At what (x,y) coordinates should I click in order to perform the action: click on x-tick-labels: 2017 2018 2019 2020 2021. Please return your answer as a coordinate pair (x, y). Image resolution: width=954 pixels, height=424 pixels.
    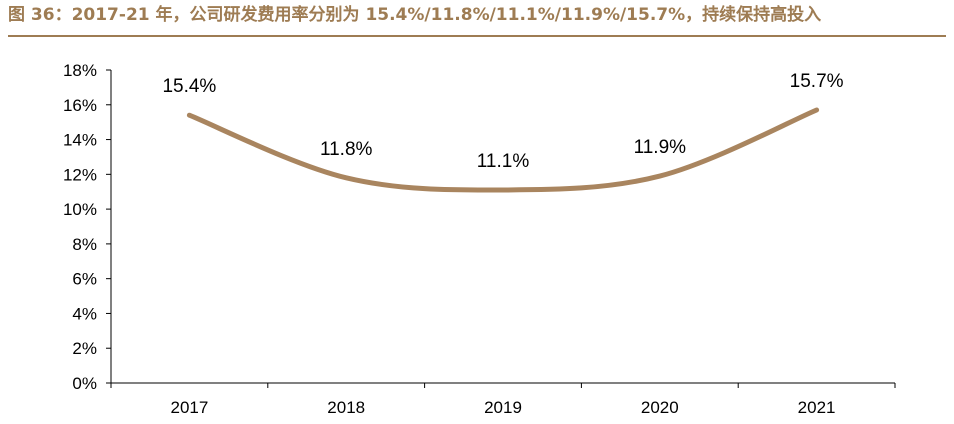
    Looking at the image, I should click on (502, 407).